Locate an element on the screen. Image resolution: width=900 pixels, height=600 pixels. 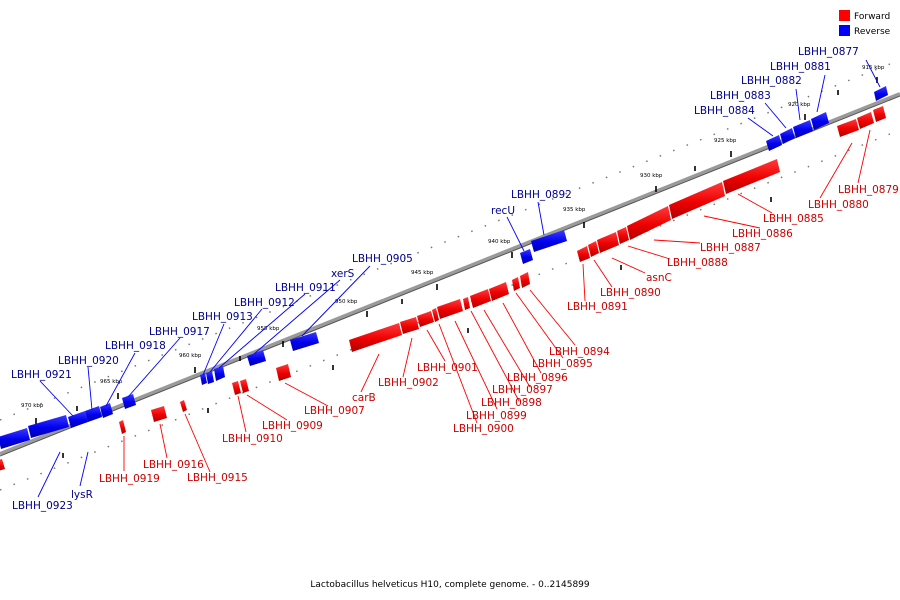
gene-label-LBHH_0890: LBHH_0890 is located at coordinates (630, 293).